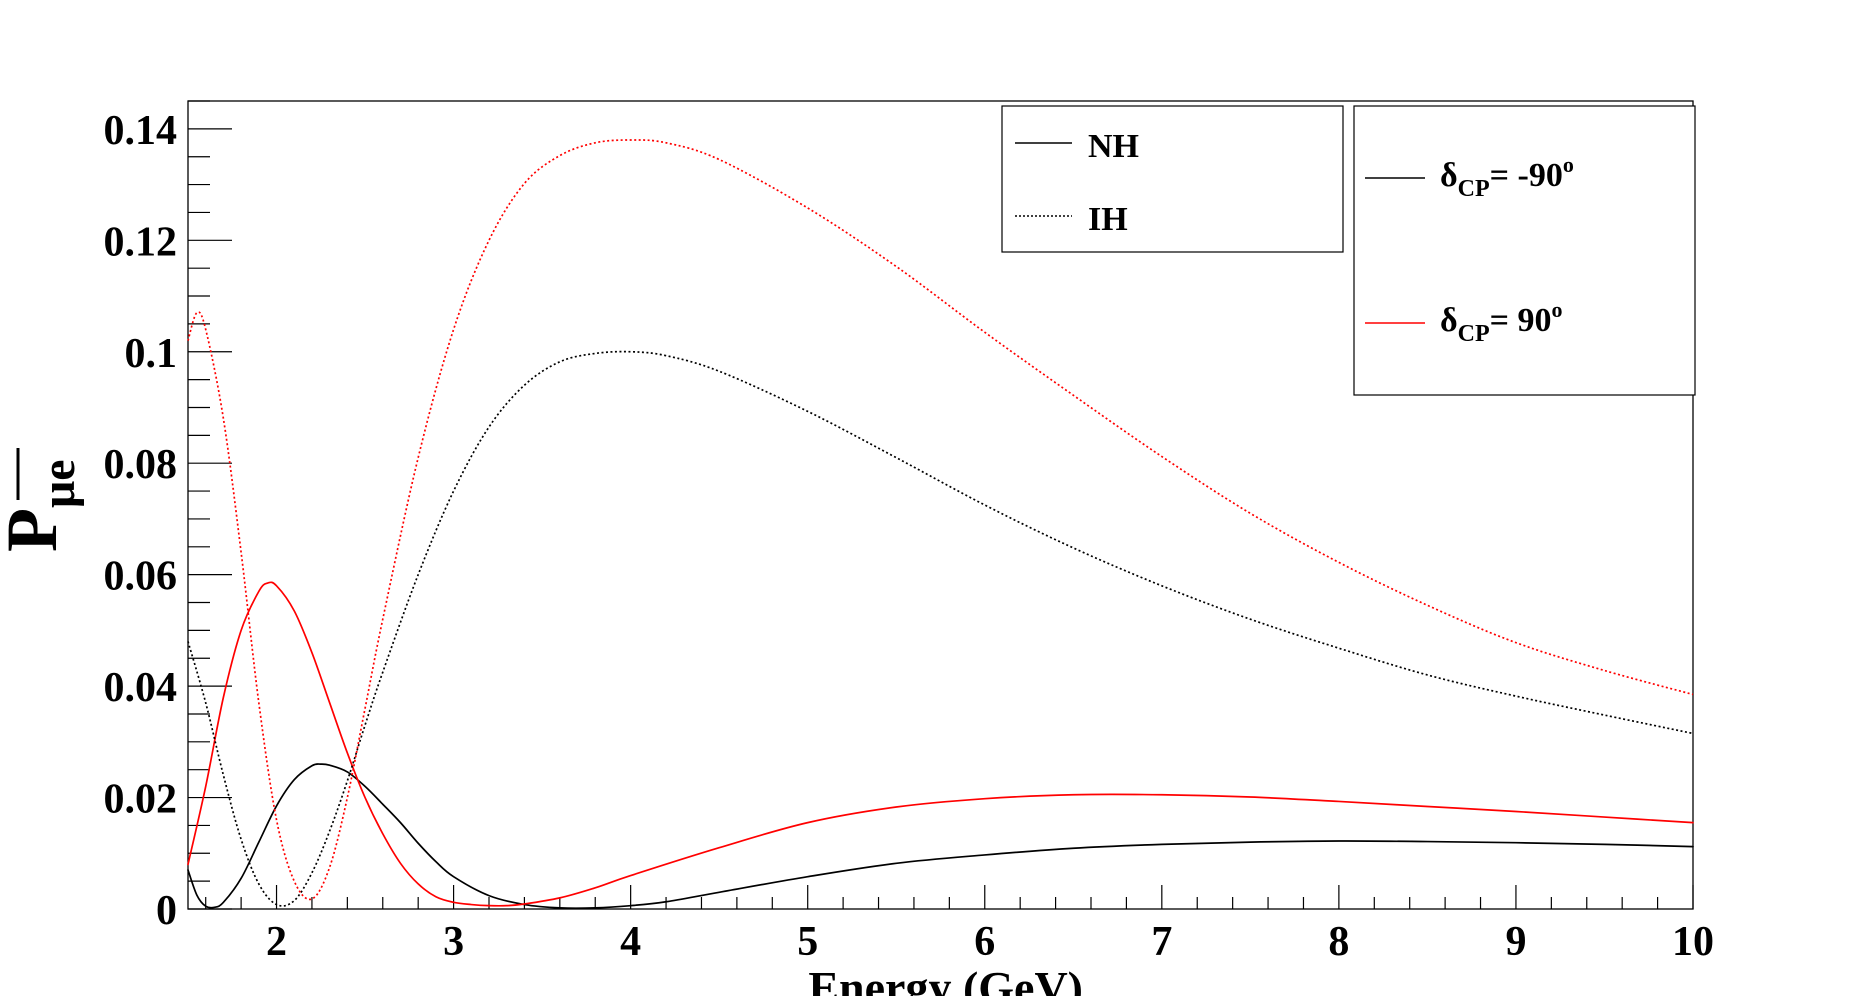 The width and height of the screenshot is (1853, 996). Describe the element at coordinates (276, 942) in the screenshot. I see `x-tick-label: 2` at that location.